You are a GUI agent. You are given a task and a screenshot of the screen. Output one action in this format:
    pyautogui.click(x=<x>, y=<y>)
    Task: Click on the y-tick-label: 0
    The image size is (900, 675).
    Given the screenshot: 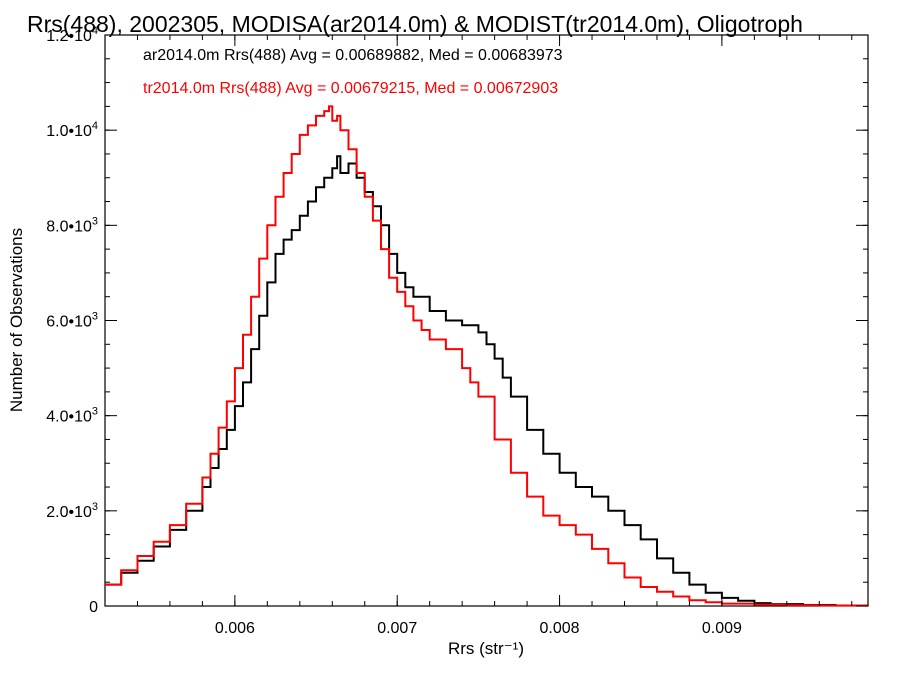 What is the action you would take?
    pyautogui.click(x=93, y=607)
    